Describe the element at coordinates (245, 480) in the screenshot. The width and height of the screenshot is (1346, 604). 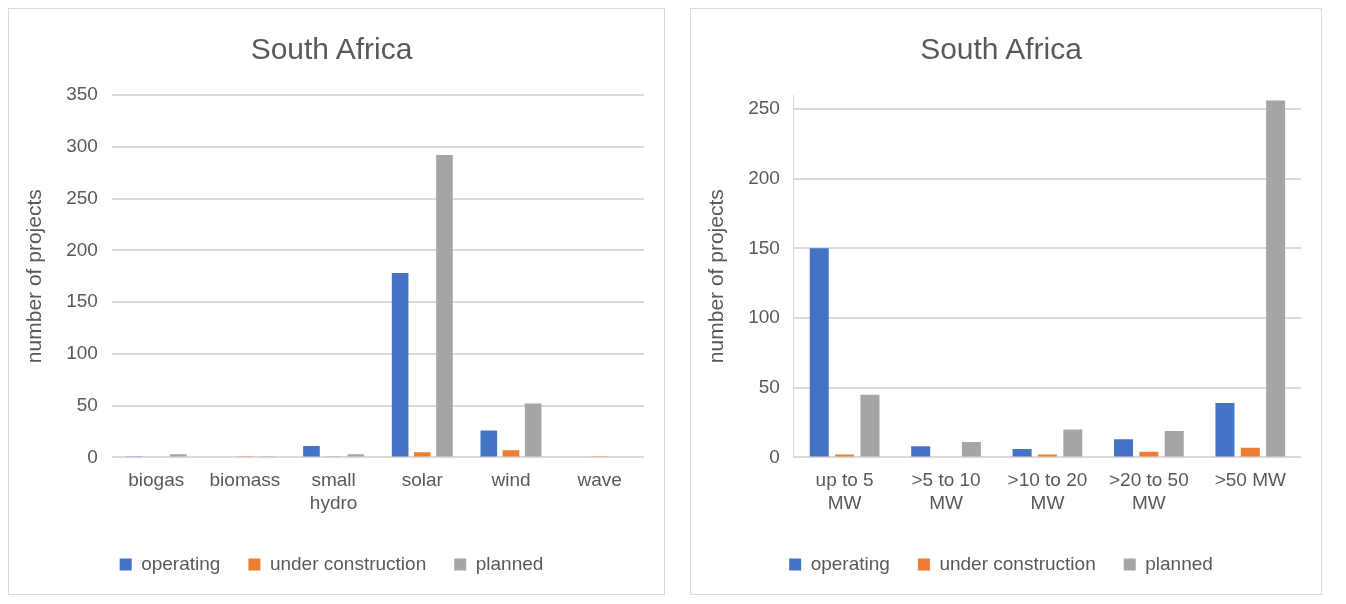
I see `x-tick-label: biomass` at that location.